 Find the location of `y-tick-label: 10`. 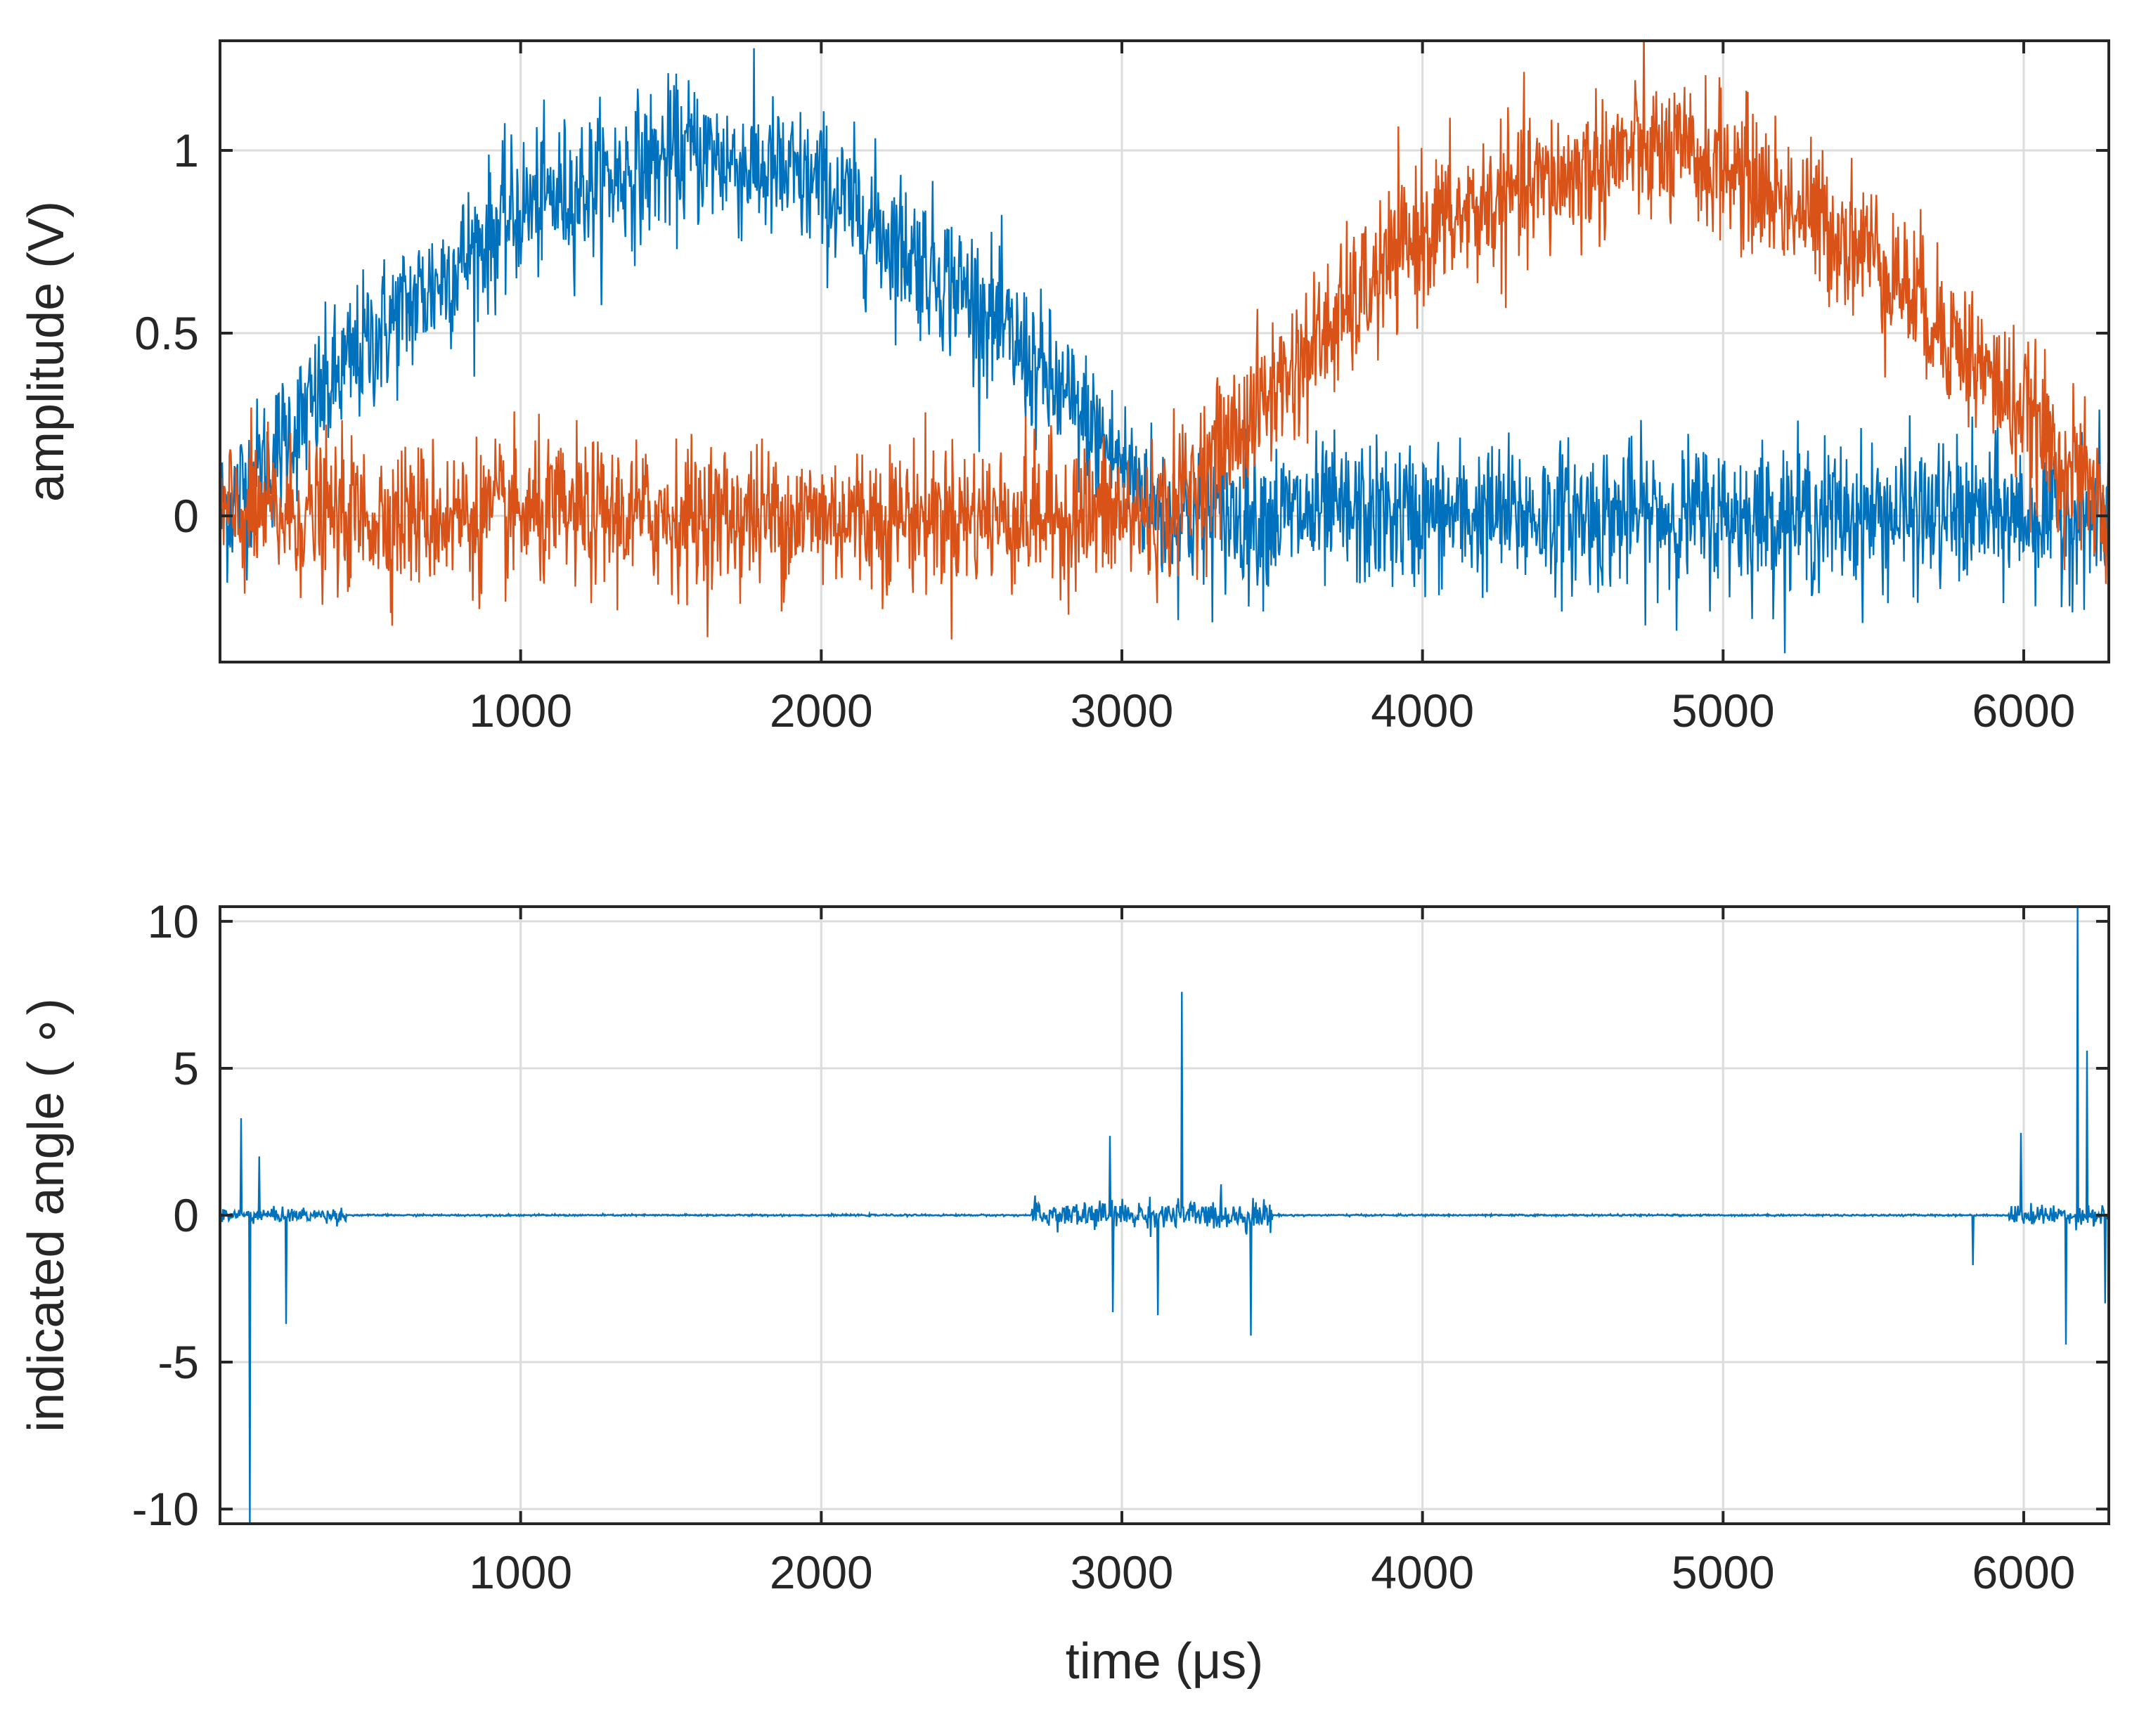

y-tick-label: 10 is located at coordinates (173, 921).